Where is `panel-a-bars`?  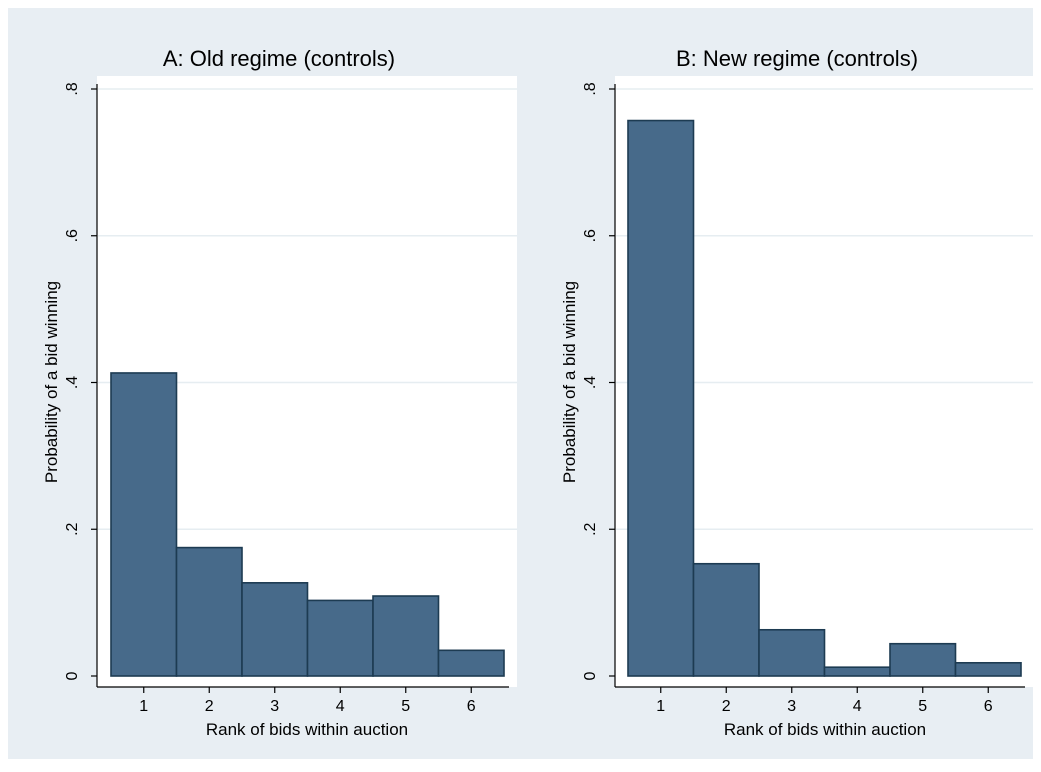
panel-a-bars is located at coordinates (307, 524).